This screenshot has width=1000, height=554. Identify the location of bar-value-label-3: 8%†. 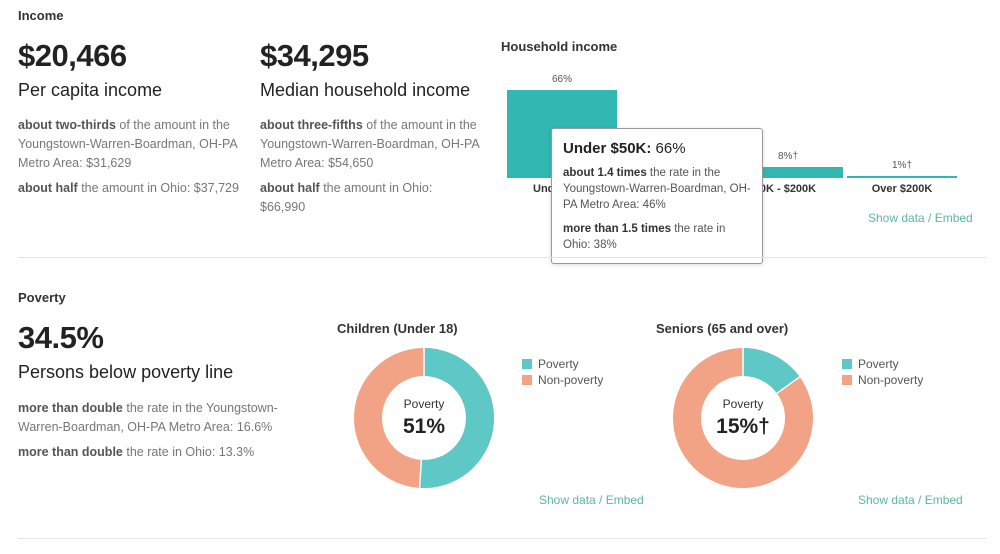
(787, 156).